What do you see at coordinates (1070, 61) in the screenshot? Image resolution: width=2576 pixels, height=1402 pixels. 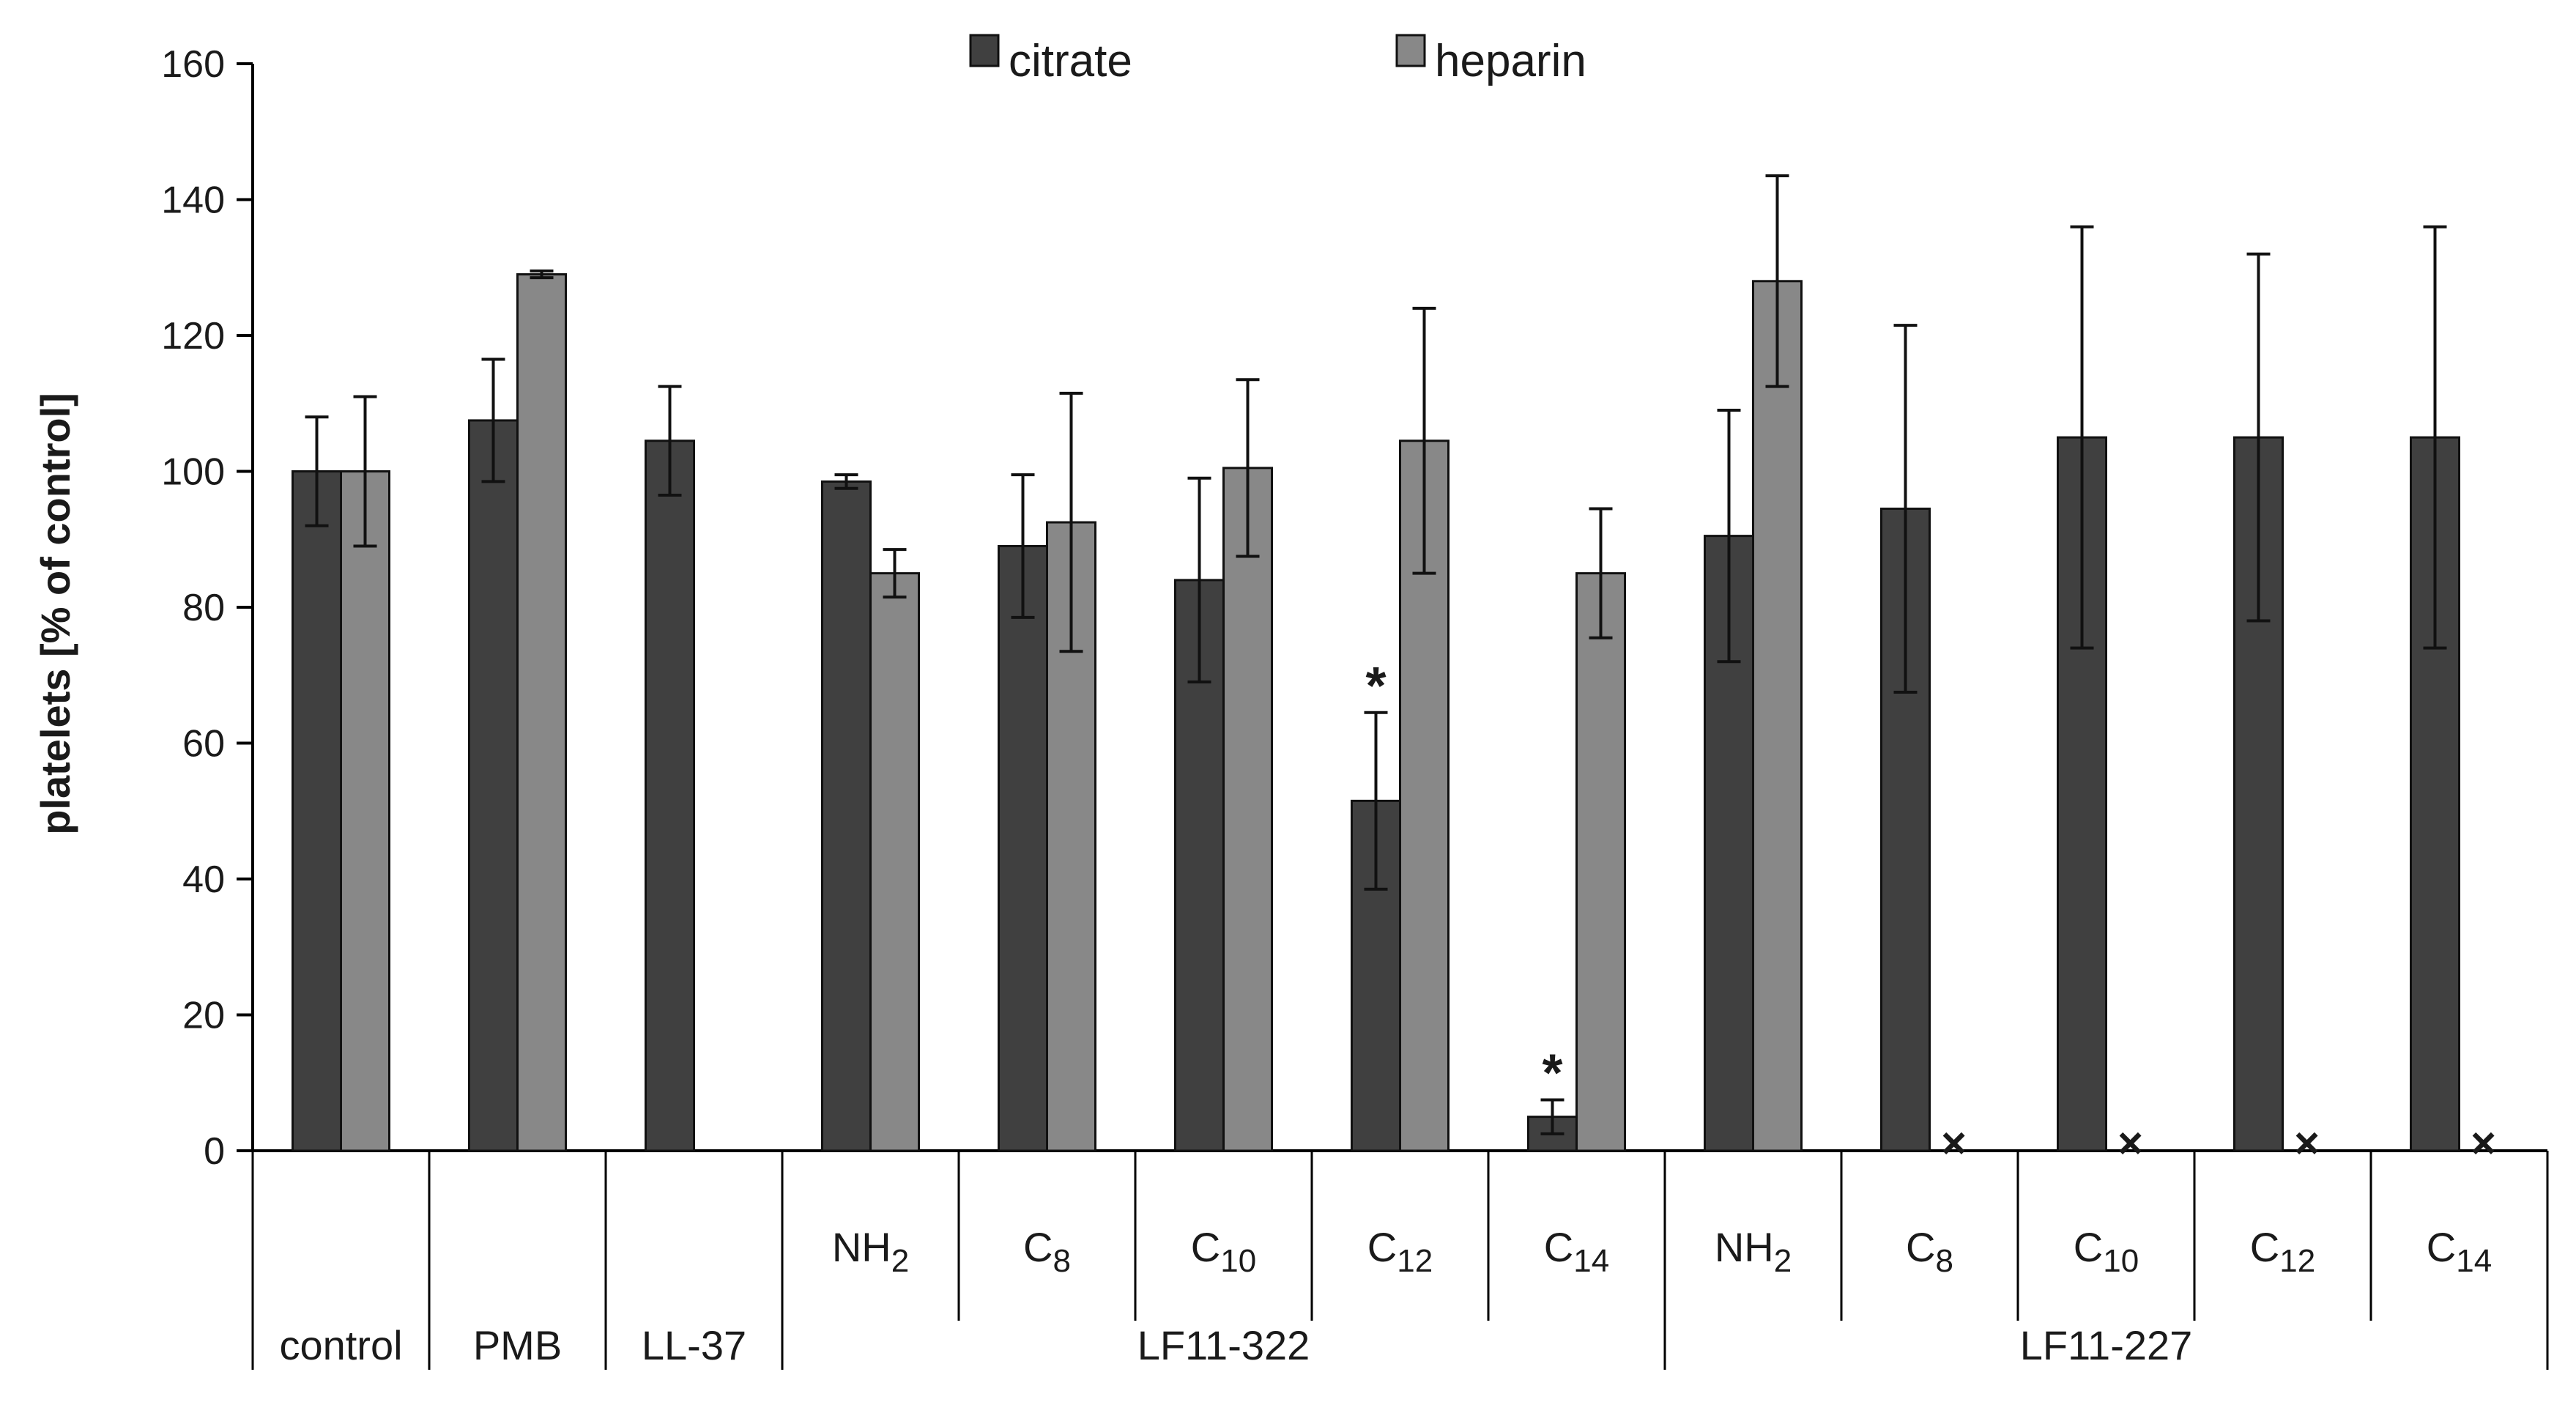 I see `citrate-legend-label: citrate` at bounding box center [1070, 61].